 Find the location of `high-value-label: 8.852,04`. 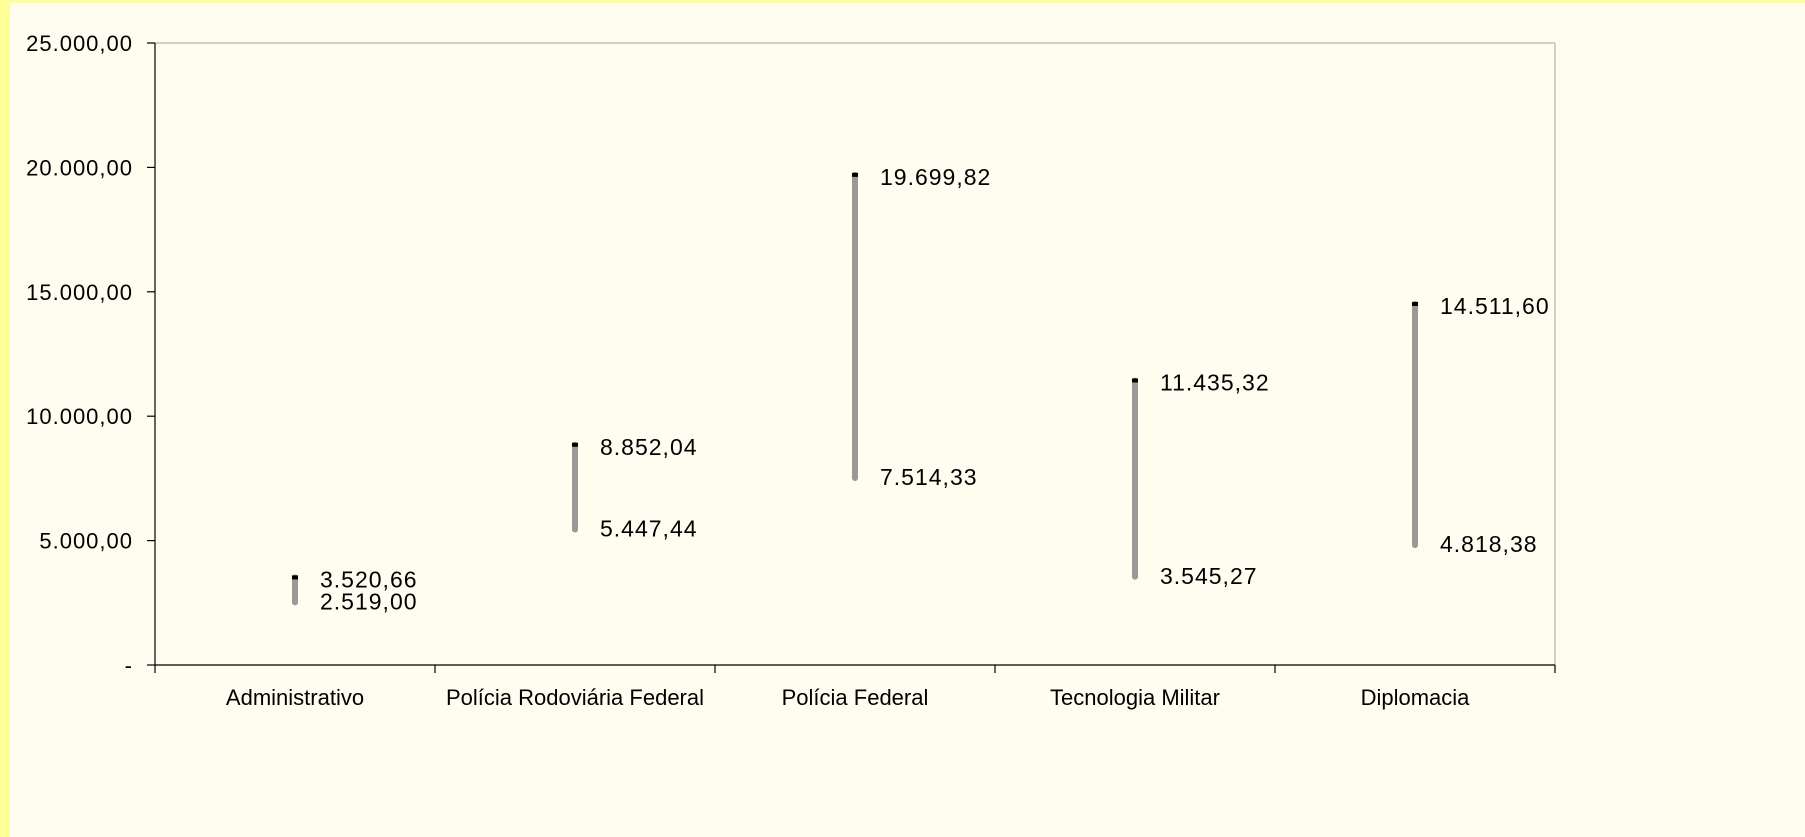

high-value-label: 8.852,04 is located at coordinates (649, 447).